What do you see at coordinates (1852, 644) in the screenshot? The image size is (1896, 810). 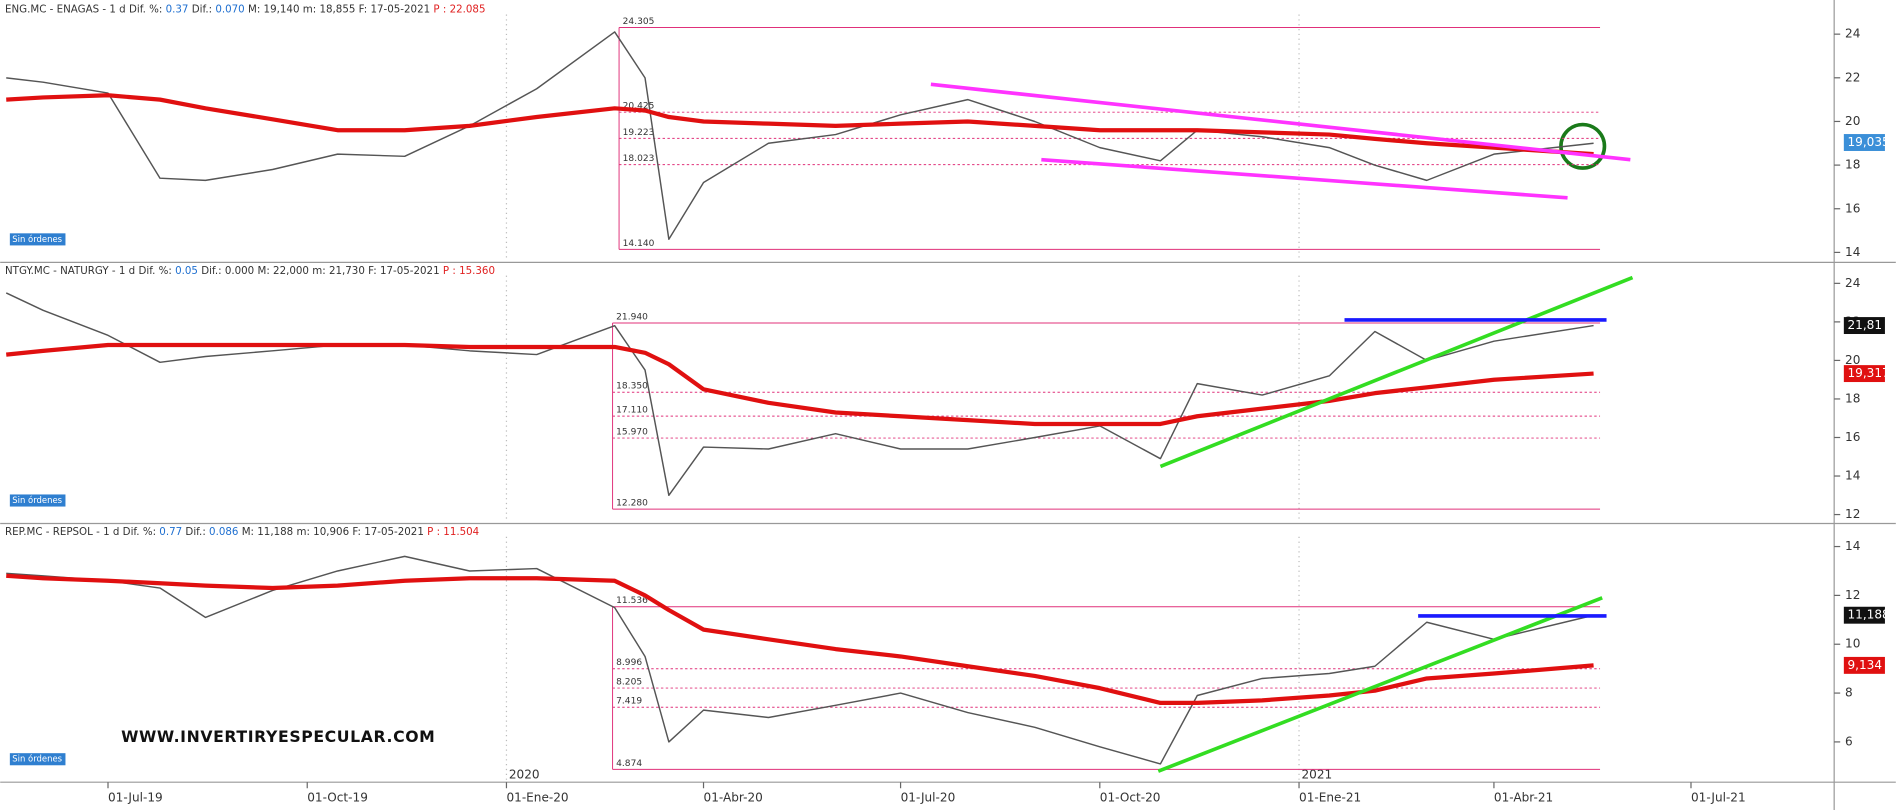 I see `y-tick-label: 10` at bounding box center [1852, 644].